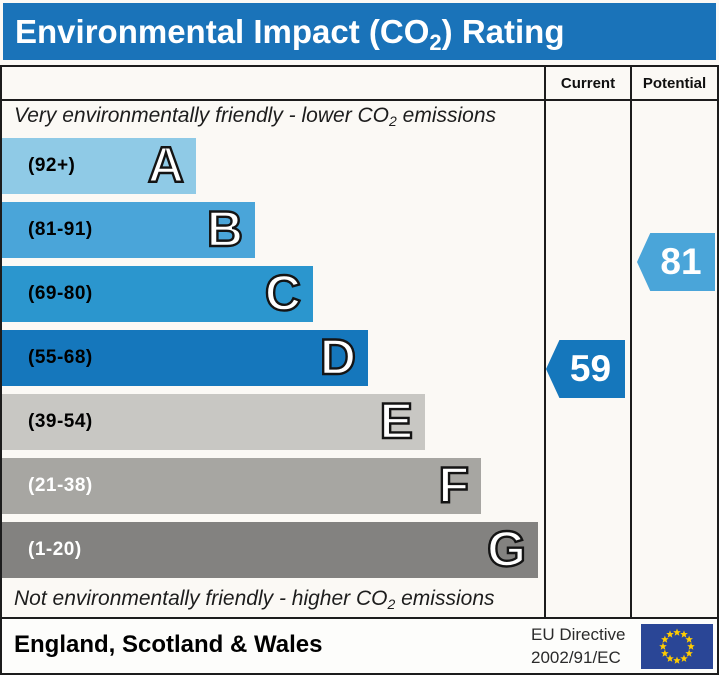 Image resolution: width=719 pixels, height=675 pixels. What do you see at coordinates (393, 121) in the screenshot?
I see `top-note-subscript: 2` at bounding box center [393, 121].